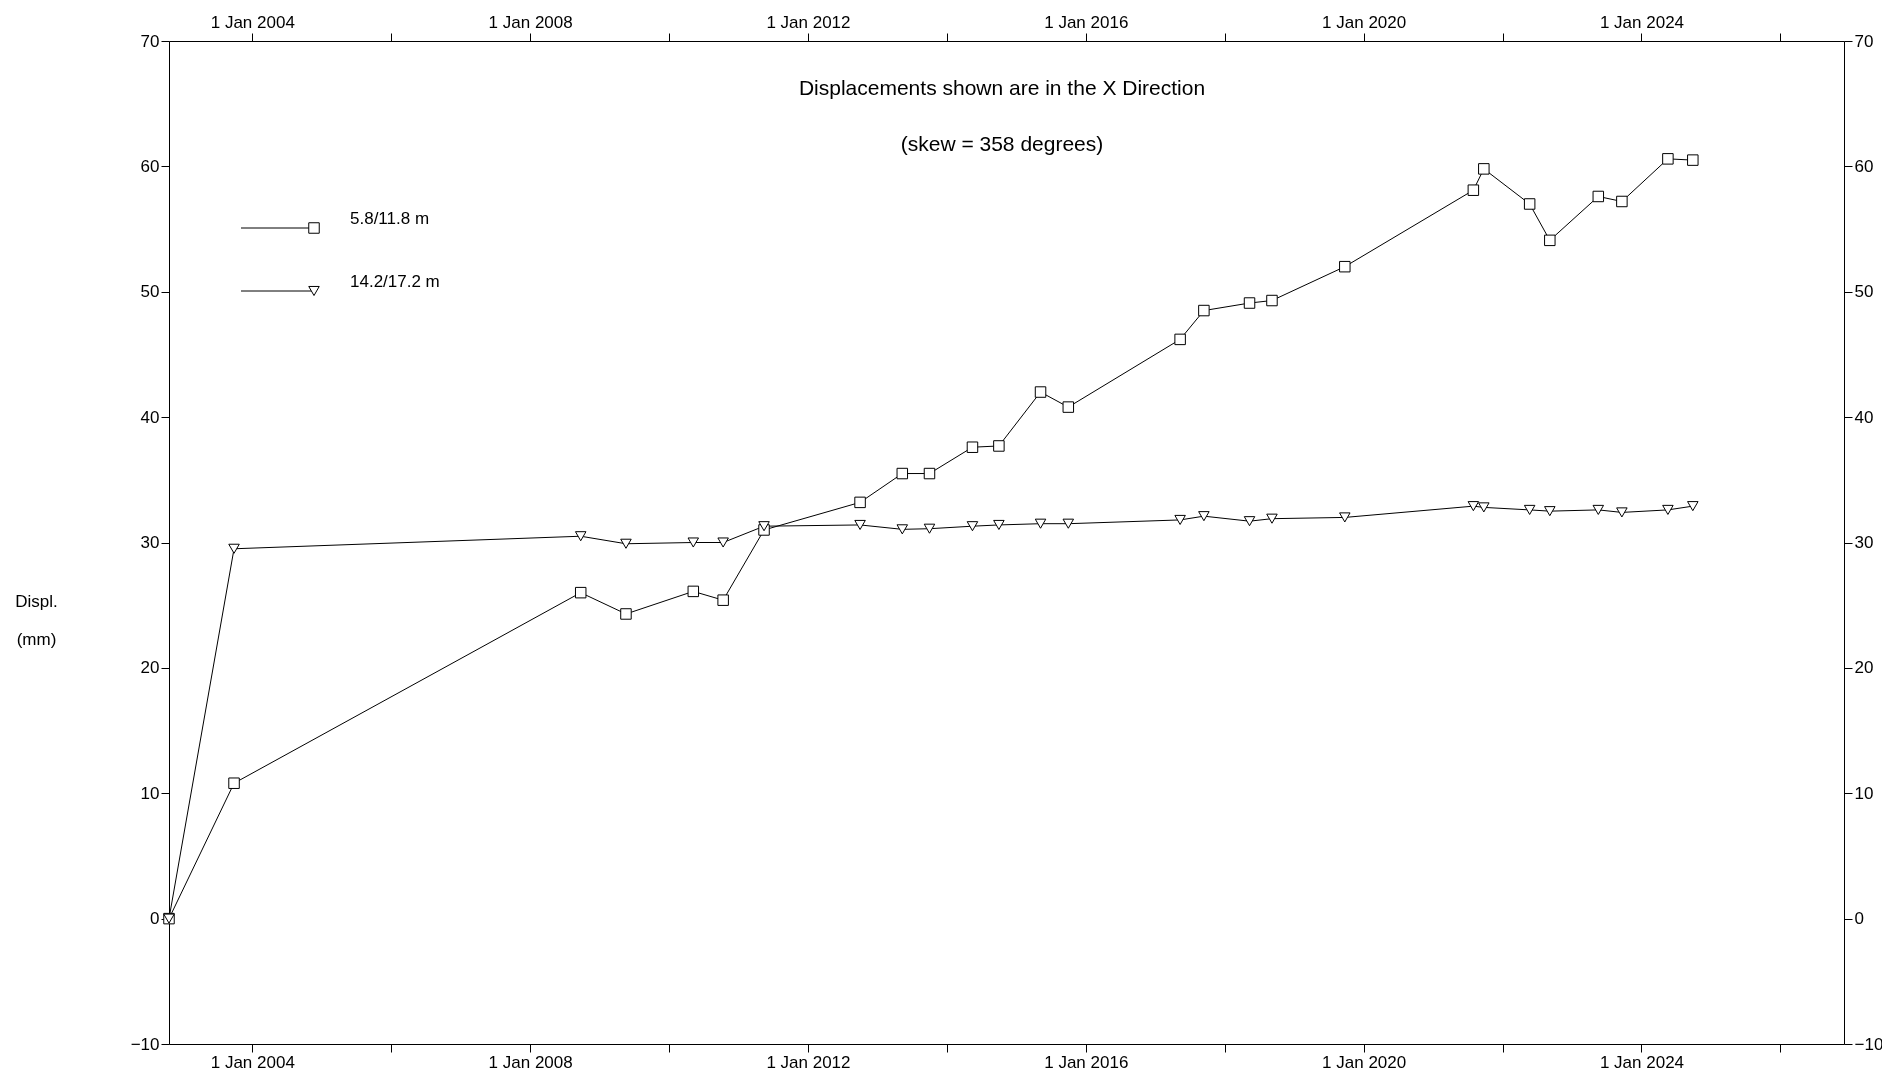  What do you see at coordinates (1002, 87) in the screenshot?
I see `text: Displacements shown are in the X Direction` at bounding box center [1002, 87].